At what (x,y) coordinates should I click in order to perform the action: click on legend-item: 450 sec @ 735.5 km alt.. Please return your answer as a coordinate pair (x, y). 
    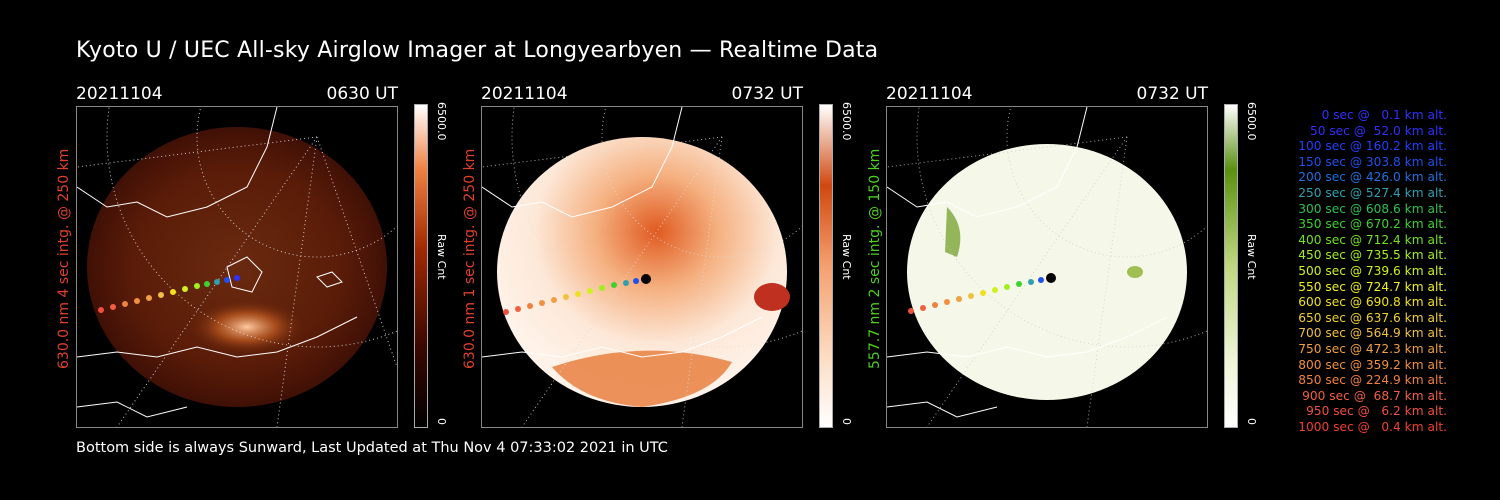
    Looking at the image, I should click on (1372, 255).